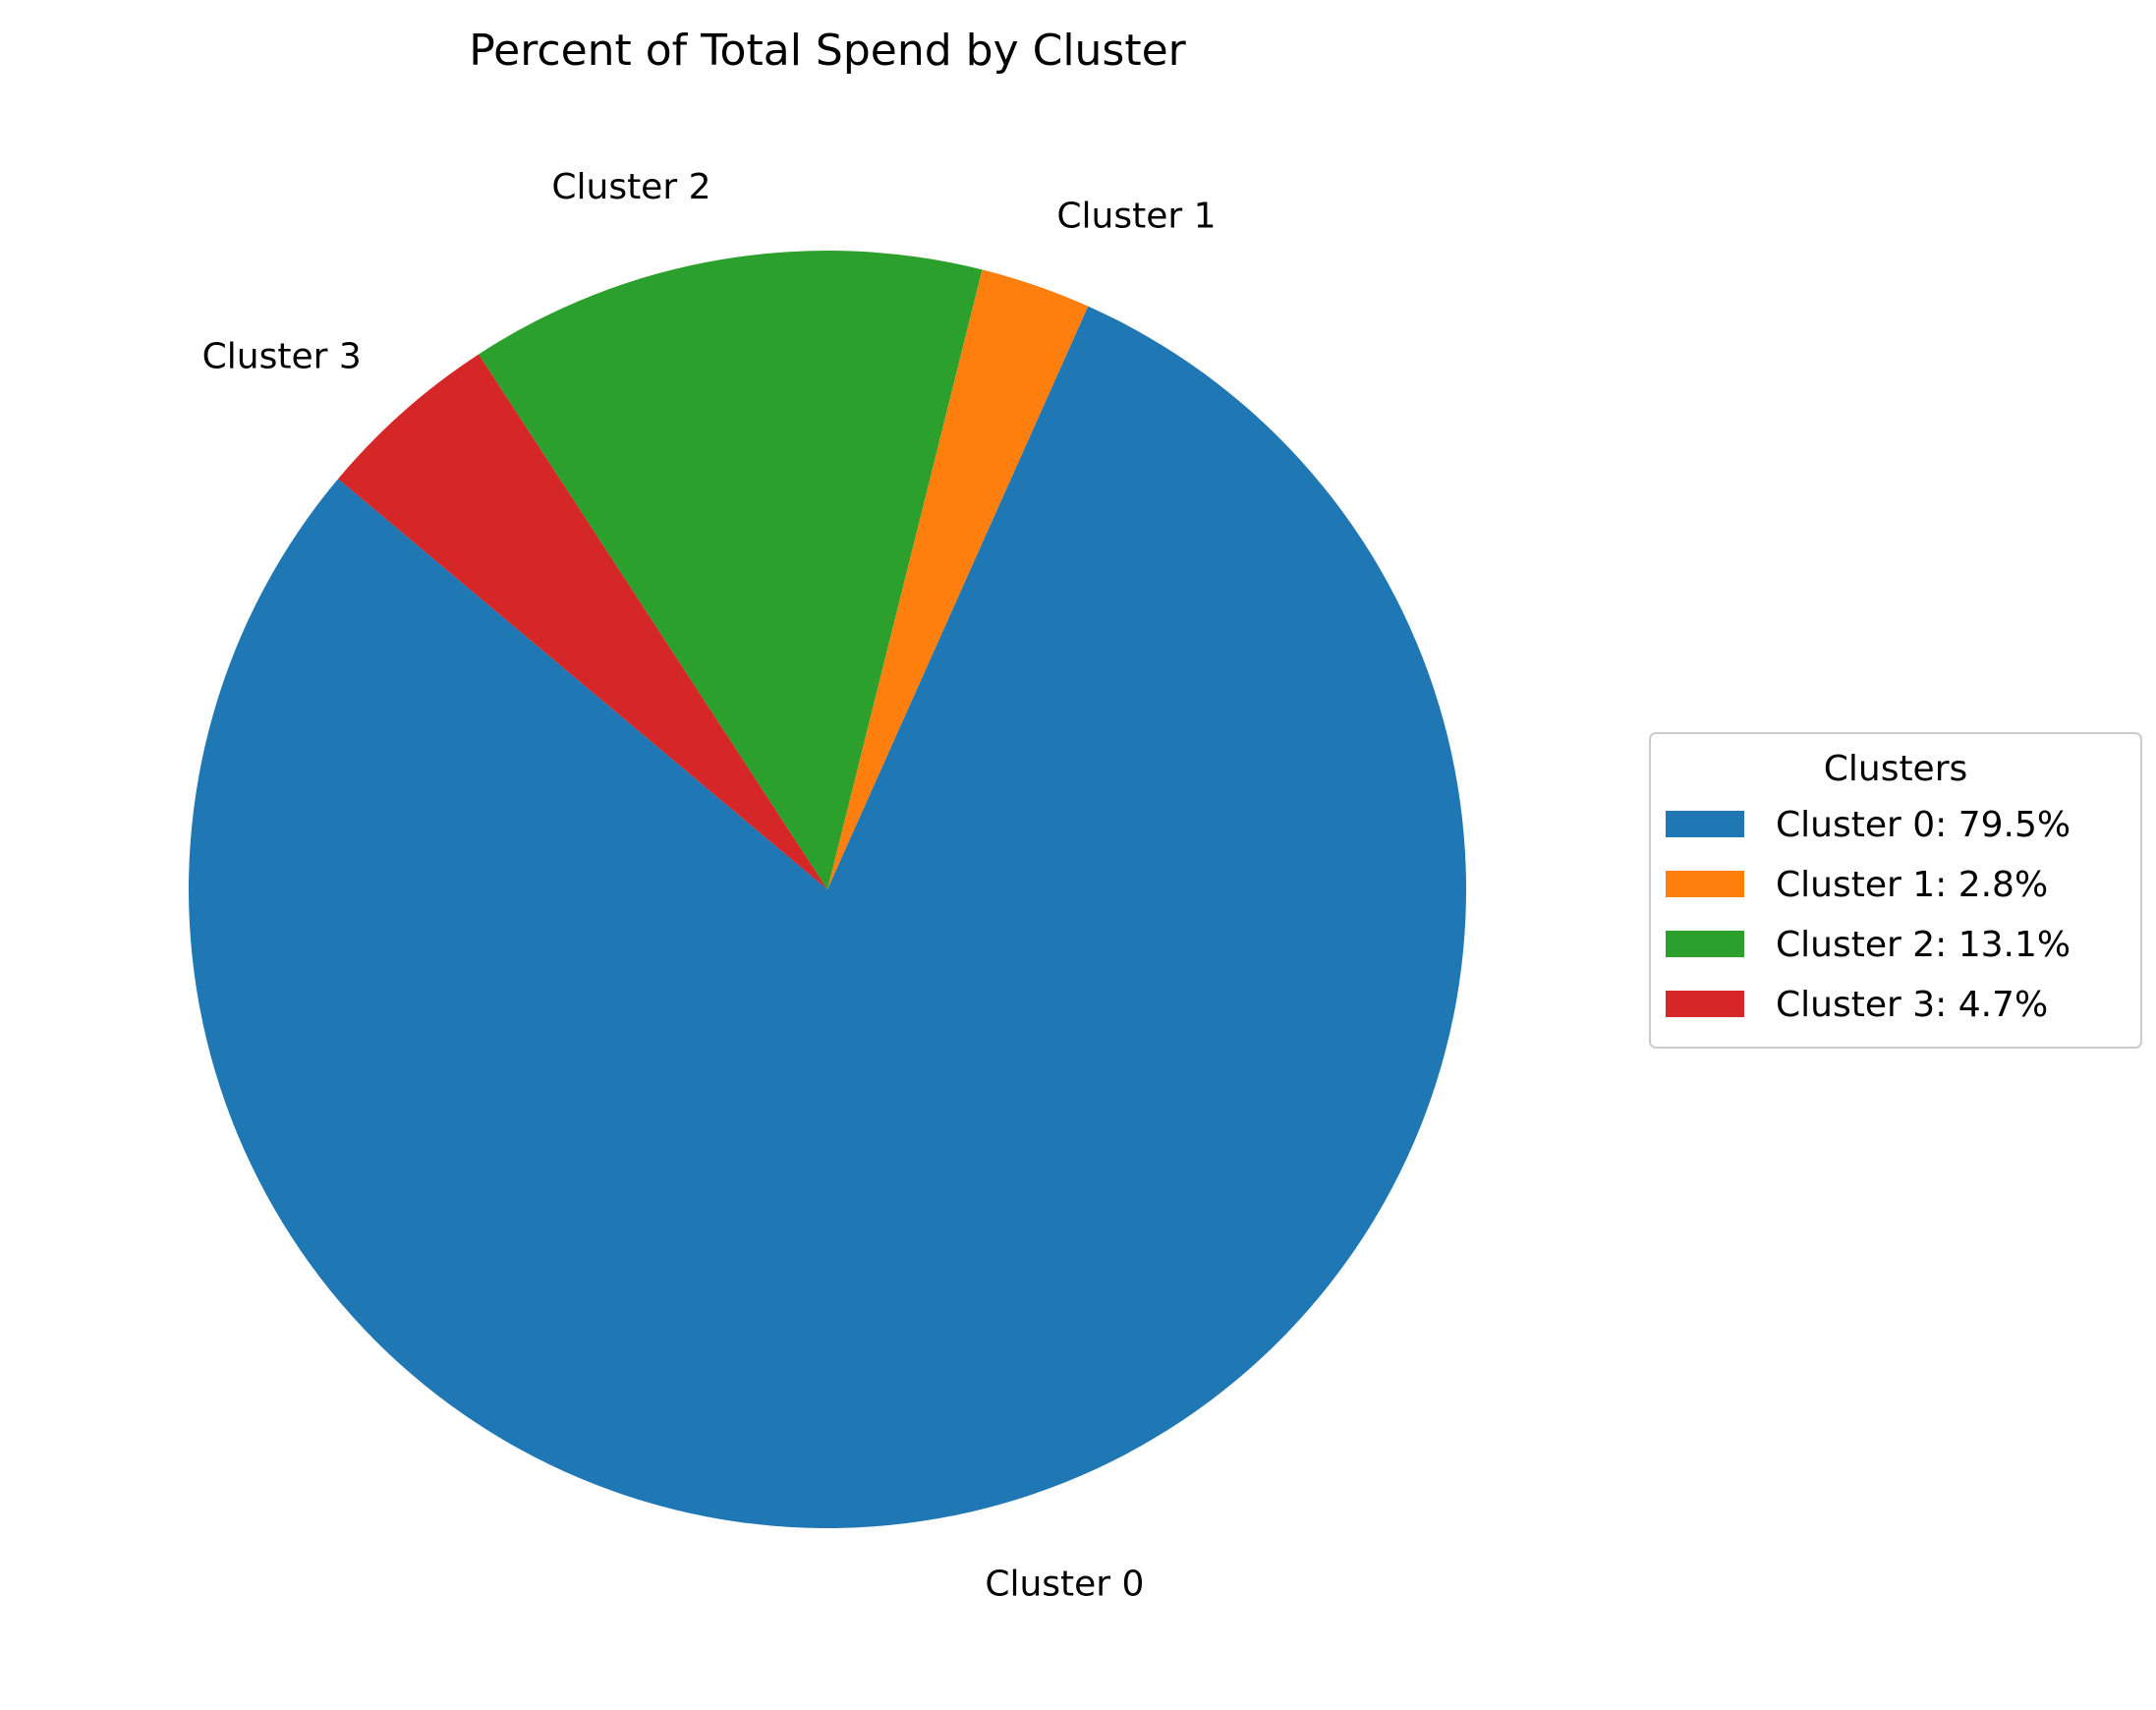  Describe the element at coordinates (630, 187) in the screenshot. I see `slice-label-cluster-2: Cluster 2` at that location.